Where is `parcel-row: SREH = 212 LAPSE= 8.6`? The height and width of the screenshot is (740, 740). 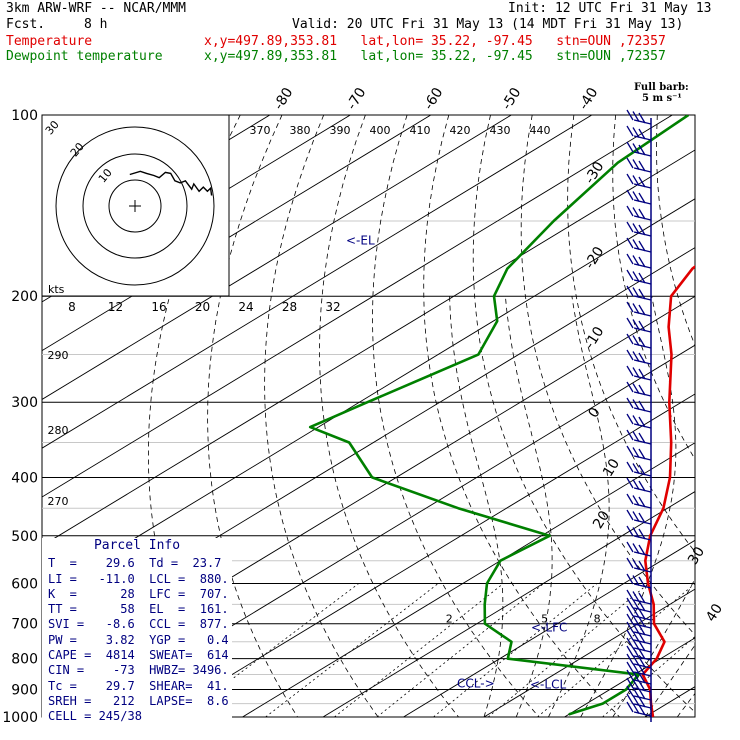 parcel-row: SREH = 212 LAPSE= 8.6 is located at coordinates (138, 700).